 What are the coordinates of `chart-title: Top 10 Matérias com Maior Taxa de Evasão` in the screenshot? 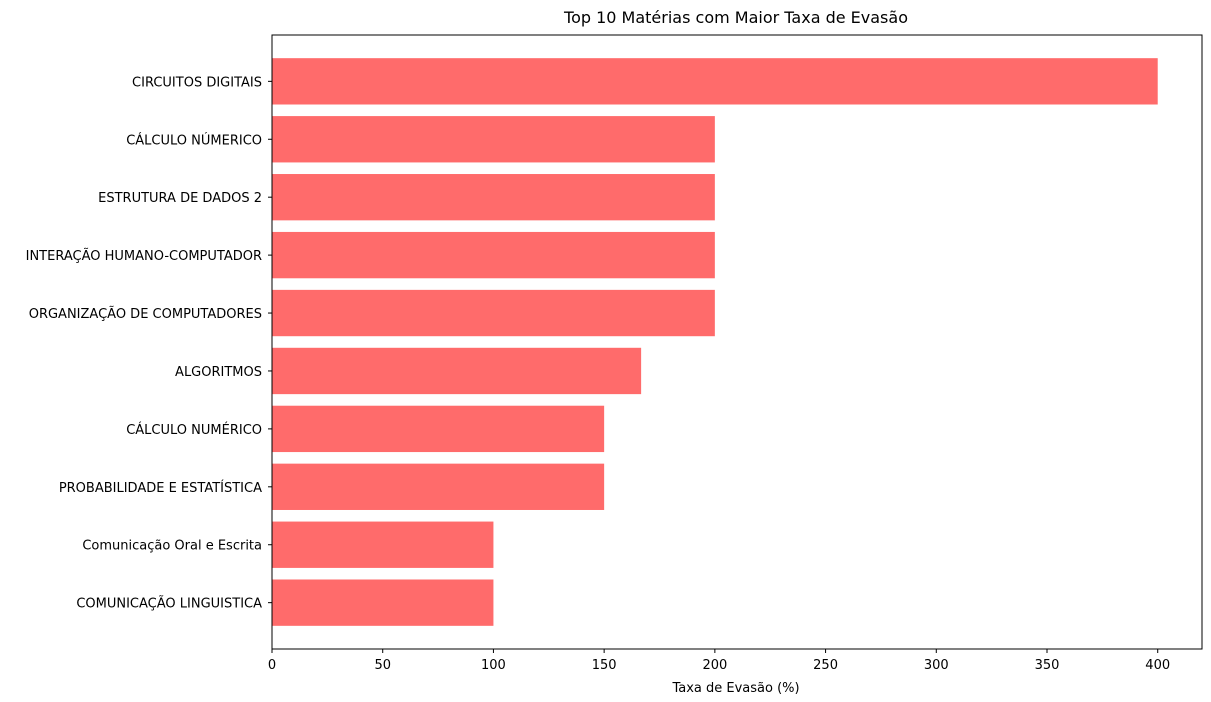 It's located at (735, 17).